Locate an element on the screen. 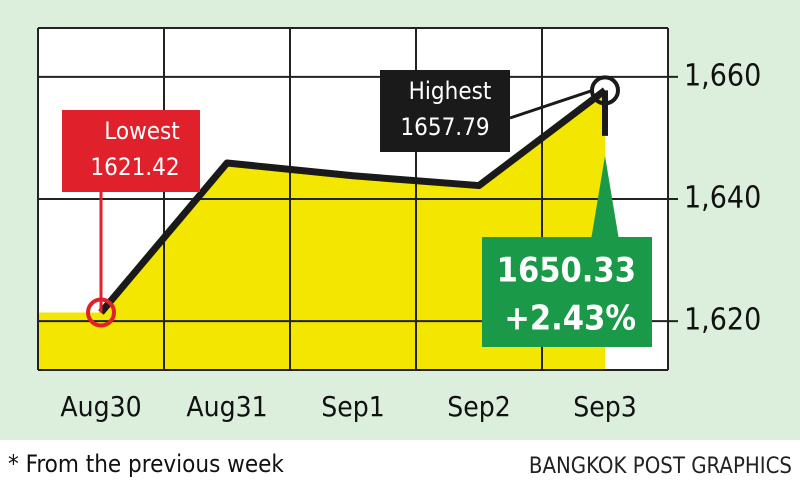 This screenshot has width=800, height=490. close-value: 1650.33 is located at coordinates (566, 271).